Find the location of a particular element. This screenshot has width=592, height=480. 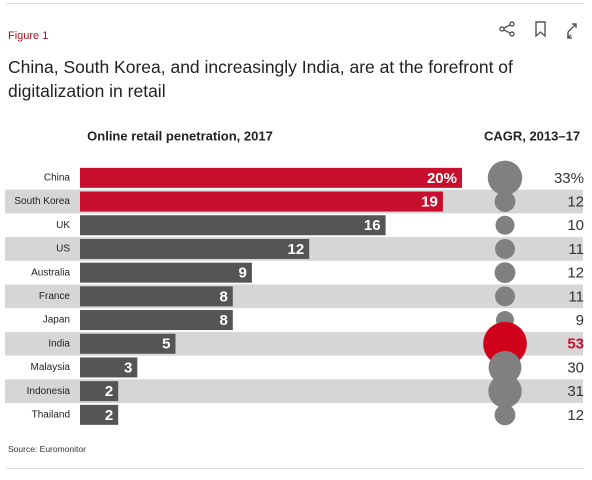

bubble-value-label: 10 is located at coordinates (575, 225).